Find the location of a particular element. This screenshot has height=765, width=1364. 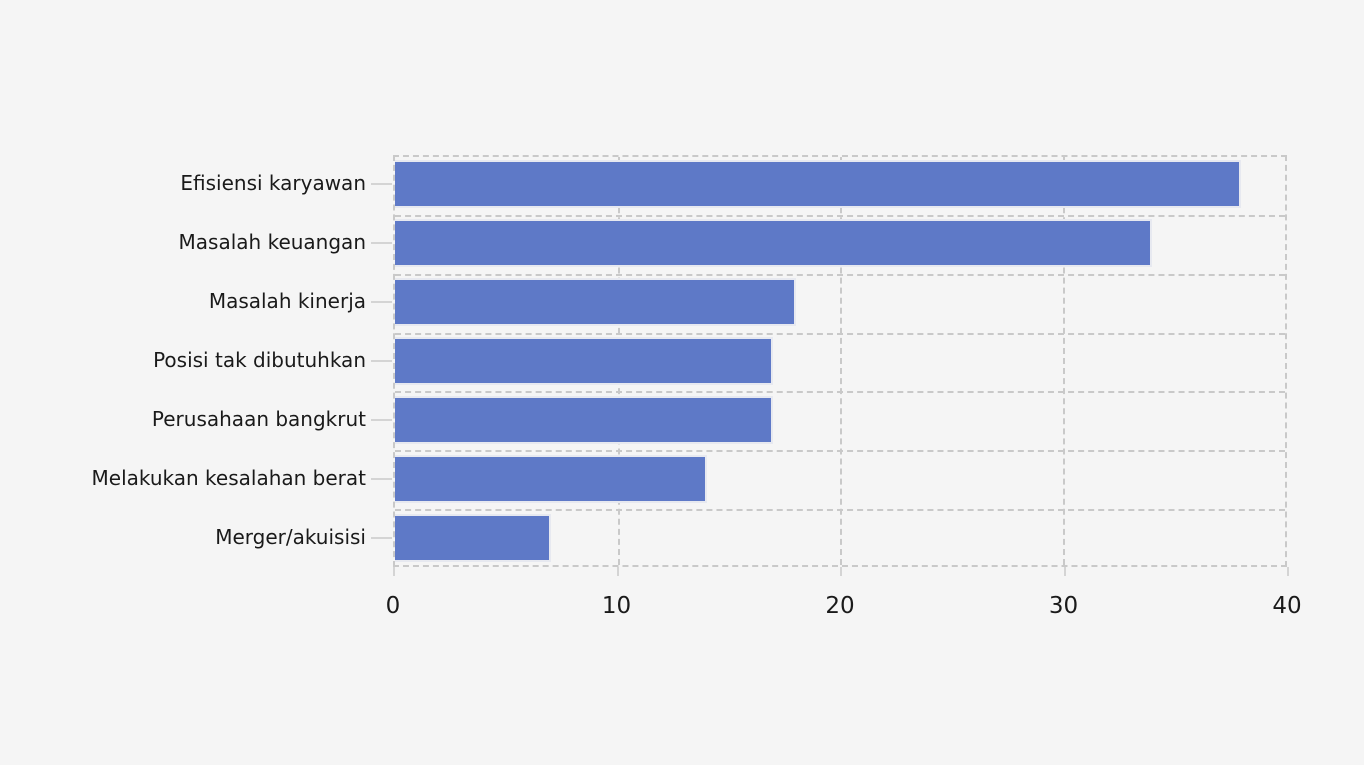

x-axis-label: 40 is located at coordinates (1287, 606).